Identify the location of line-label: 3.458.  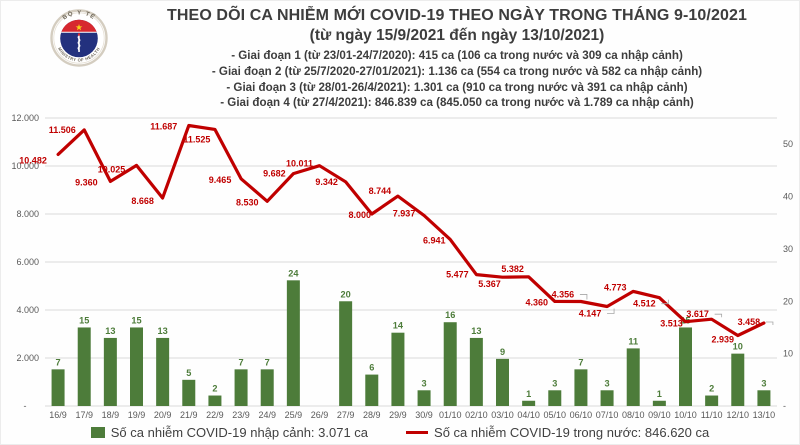
(749, 322).